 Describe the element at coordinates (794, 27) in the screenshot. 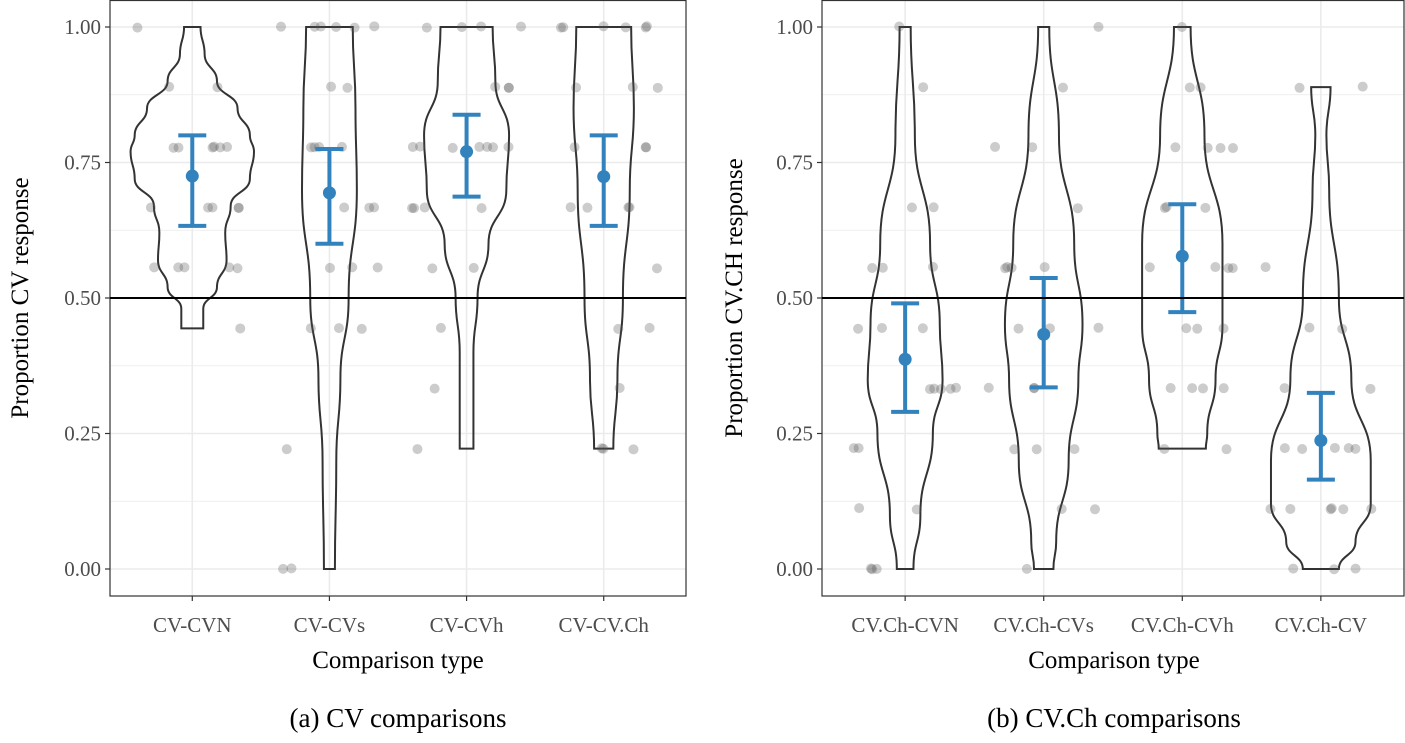

I see `y-tick-label: 1.00` at that location.